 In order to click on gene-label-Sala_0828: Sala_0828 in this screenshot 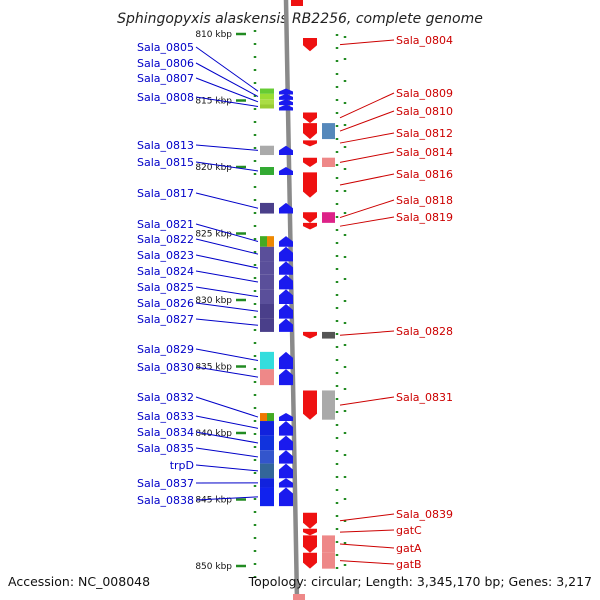, I will do `click(424, 331)`.